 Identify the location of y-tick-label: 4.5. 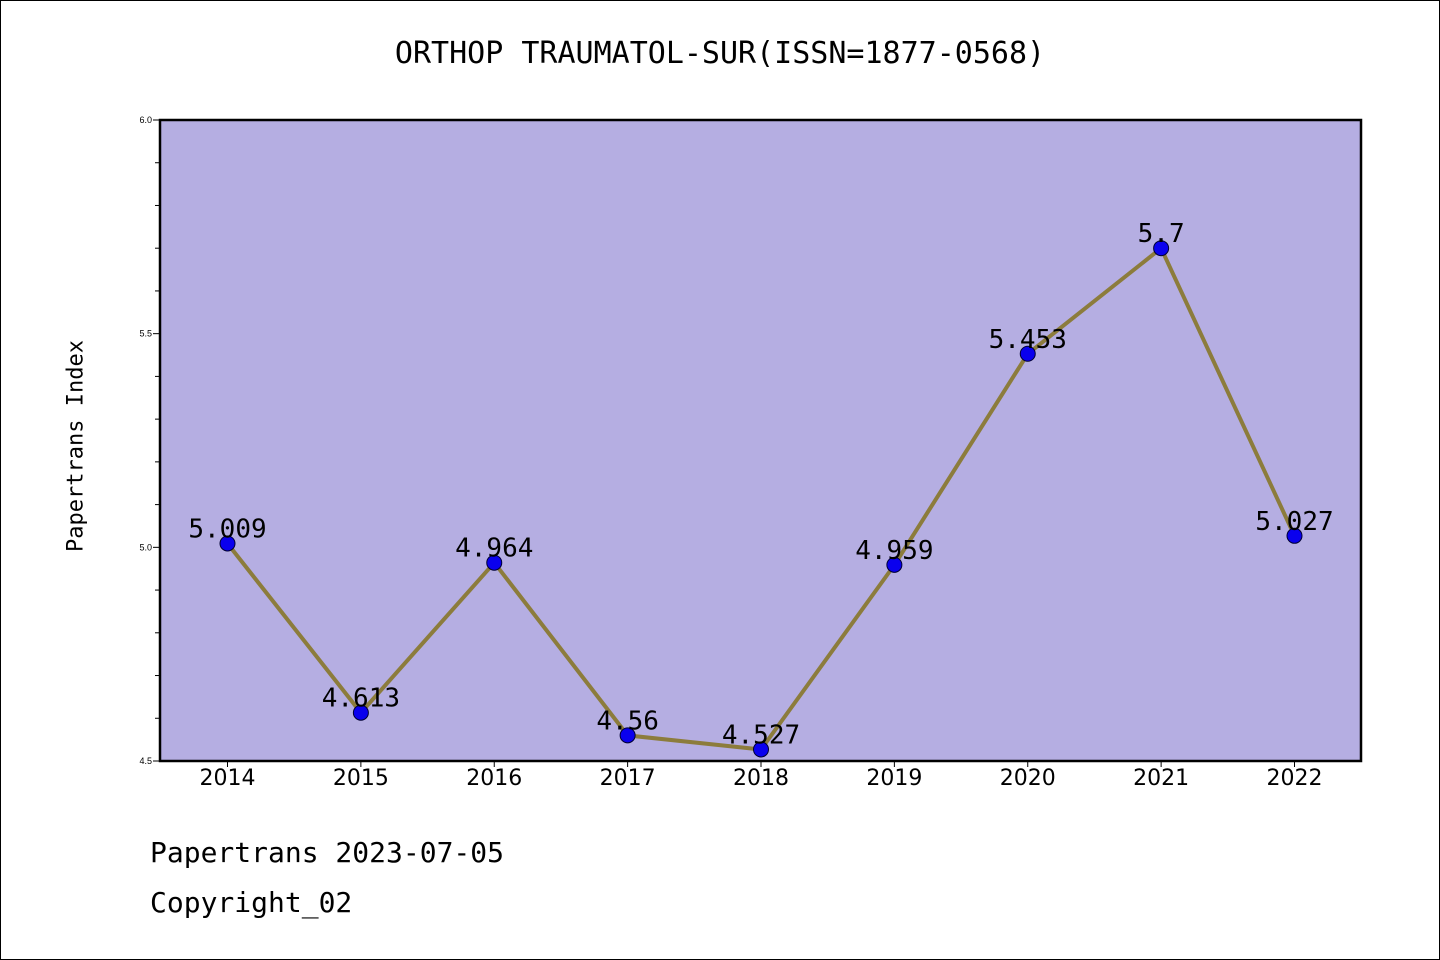
(145, 761).